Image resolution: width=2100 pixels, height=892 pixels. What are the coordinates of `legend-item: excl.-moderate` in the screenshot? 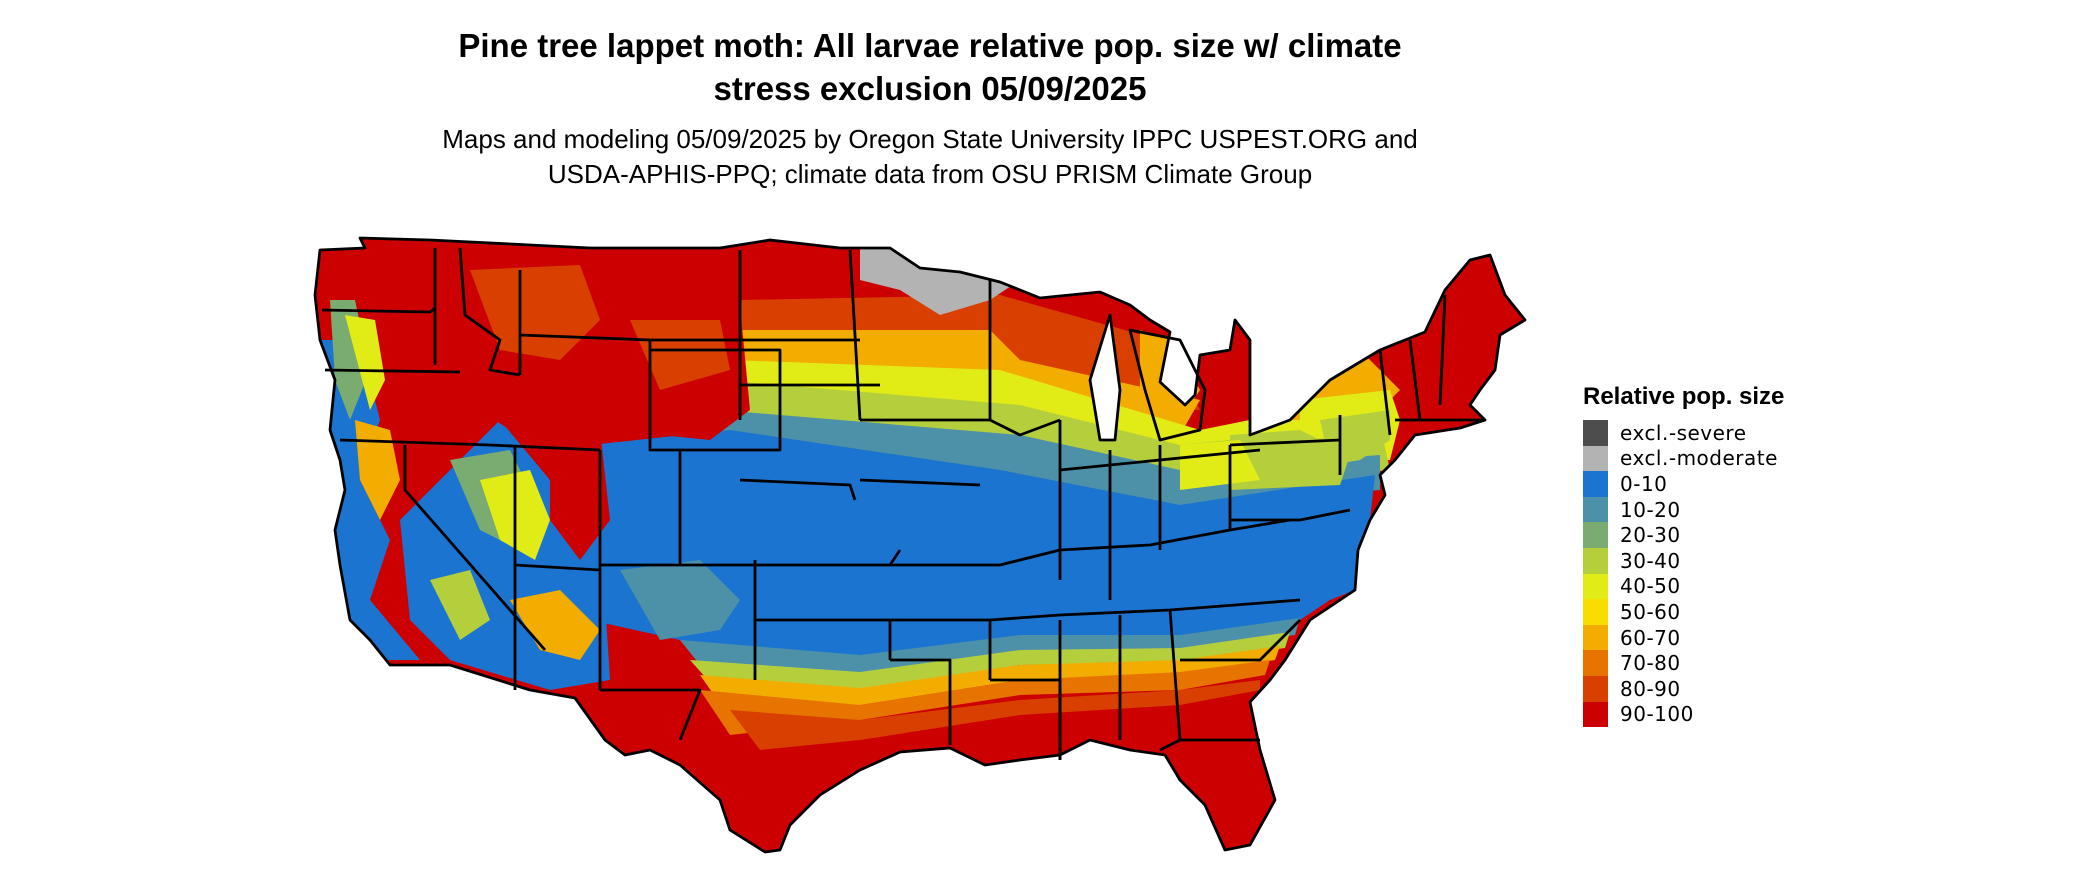 It's located at (1733, 458).